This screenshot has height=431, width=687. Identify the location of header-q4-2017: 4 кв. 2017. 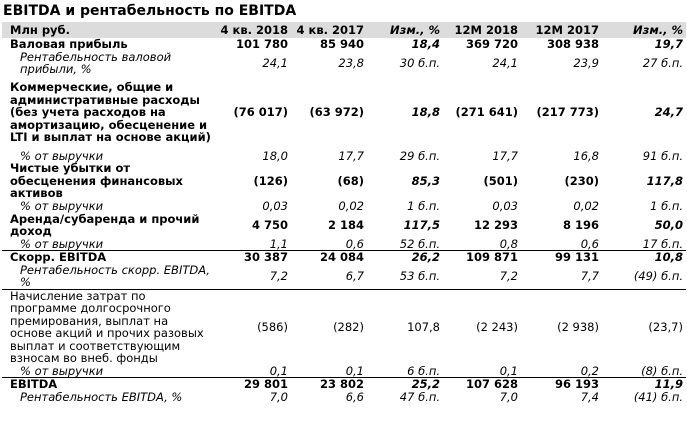
(329, 30).